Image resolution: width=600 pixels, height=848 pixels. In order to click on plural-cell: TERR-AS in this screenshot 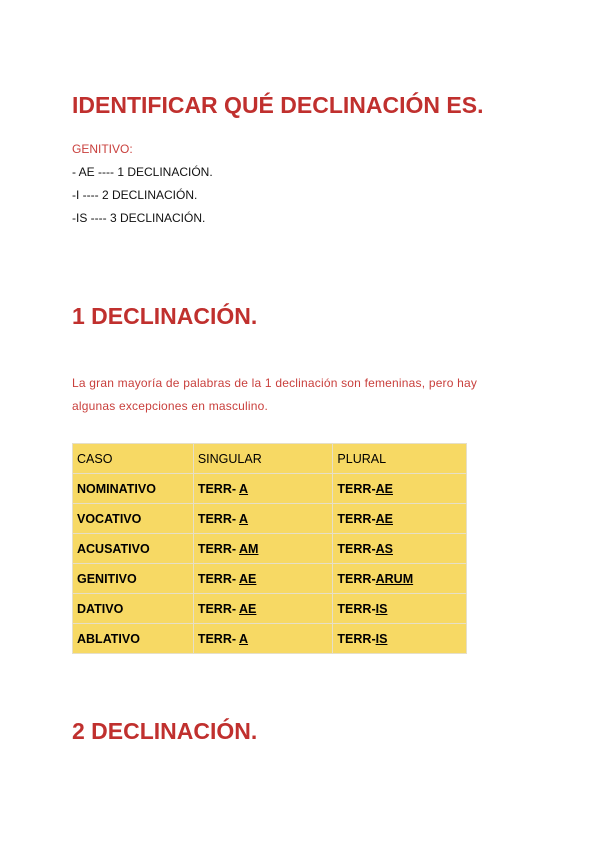, I will do `click(399, 548)`.